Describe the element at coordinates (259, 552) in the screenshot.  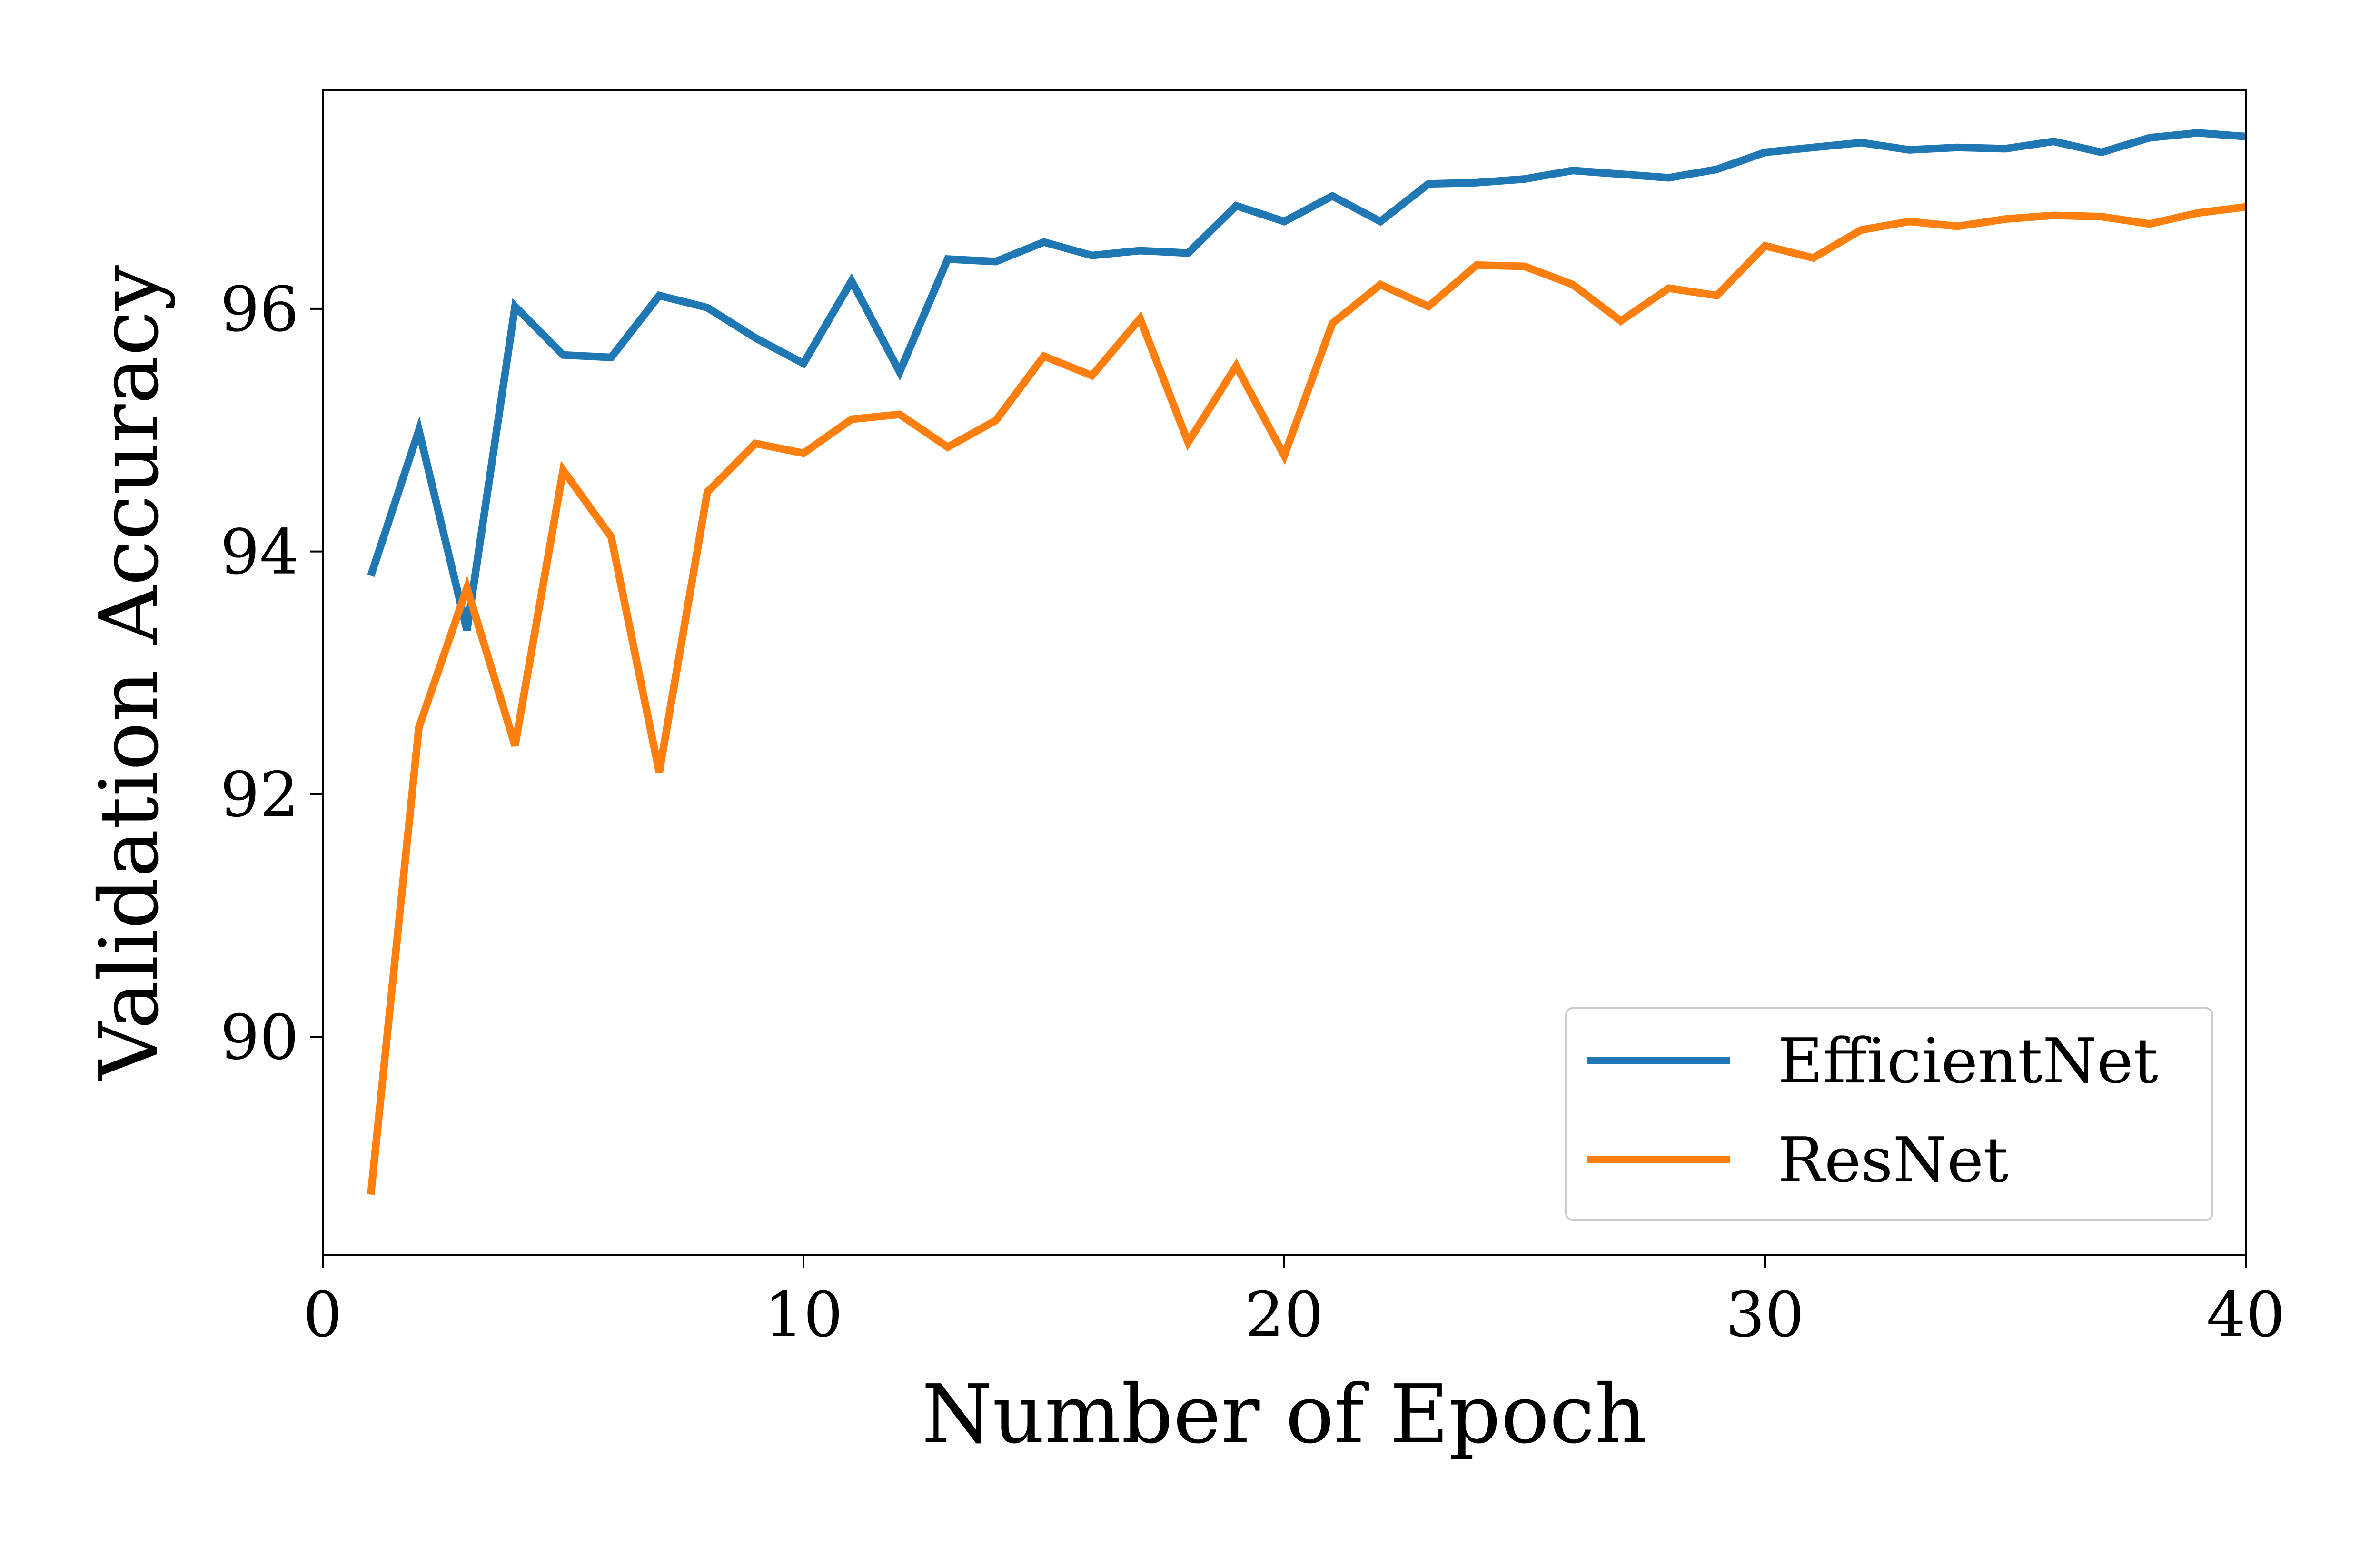
I see `y-tick-label: 94` at that location.